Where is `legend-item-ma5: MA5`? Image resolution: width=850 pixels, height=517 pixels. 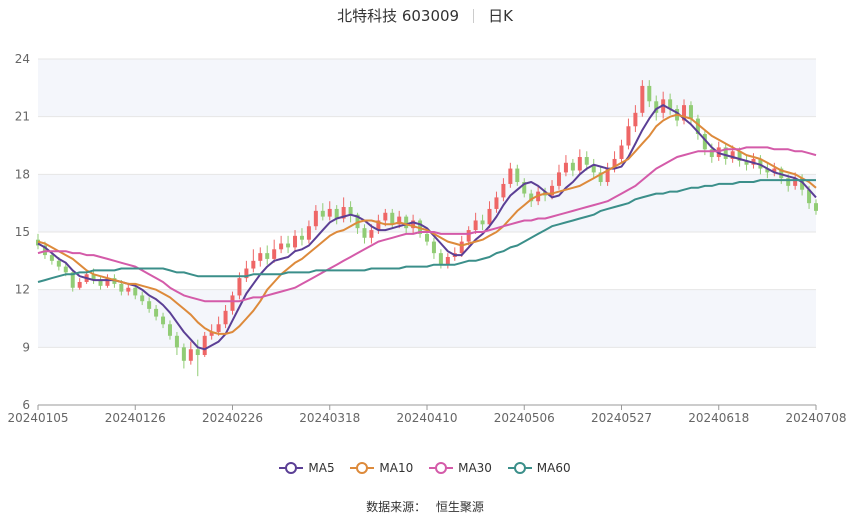
legend-item-ma5: MA5 is located at coordinates (307, 468).